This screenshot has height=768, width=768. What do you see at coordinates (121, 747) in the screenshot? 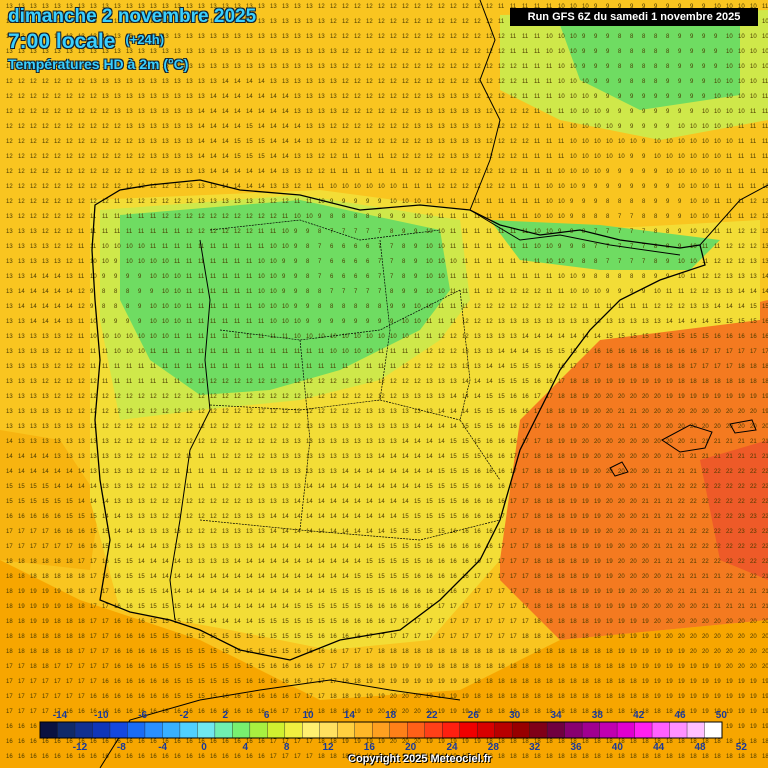
I see `legend-bottom-label: -8` at bounding box center [121, 747].